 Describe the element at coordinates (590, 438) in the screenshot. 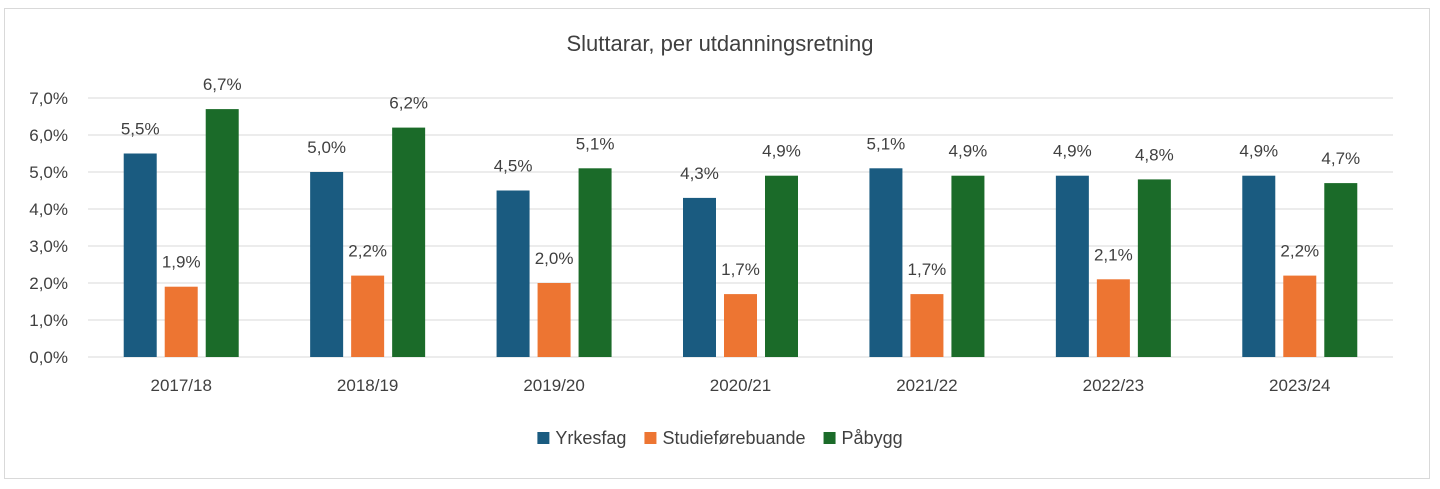

I see `legend-label: Yrkesfag` at that location.